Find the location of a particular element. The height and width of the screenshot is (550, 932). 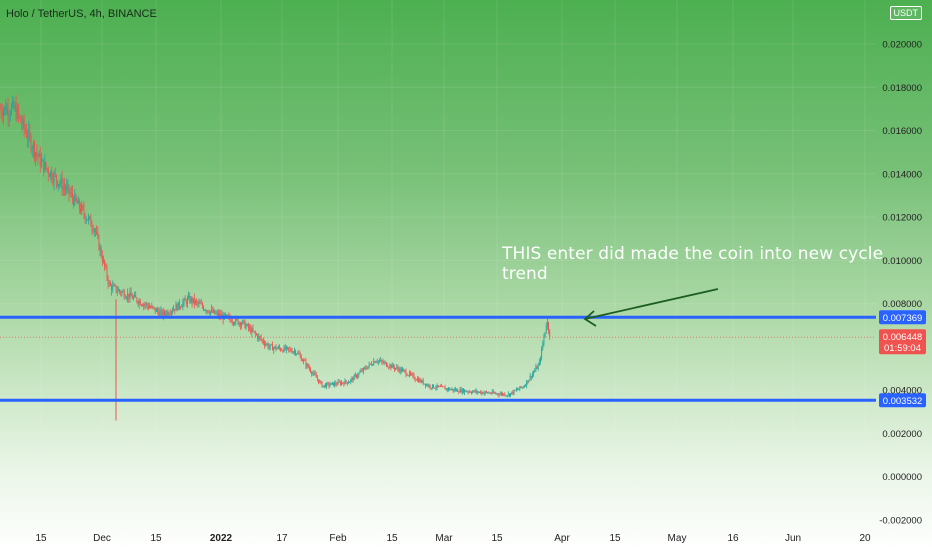

arrow-head is located at coordinates (590, 318).